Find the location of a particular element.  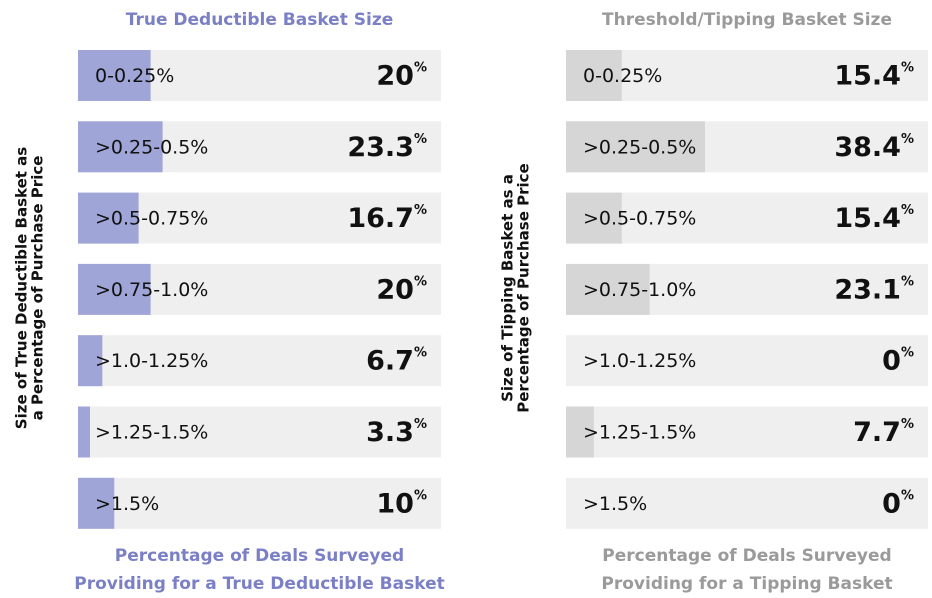

value-label: 3.3% is located at coordinates (396, 432).